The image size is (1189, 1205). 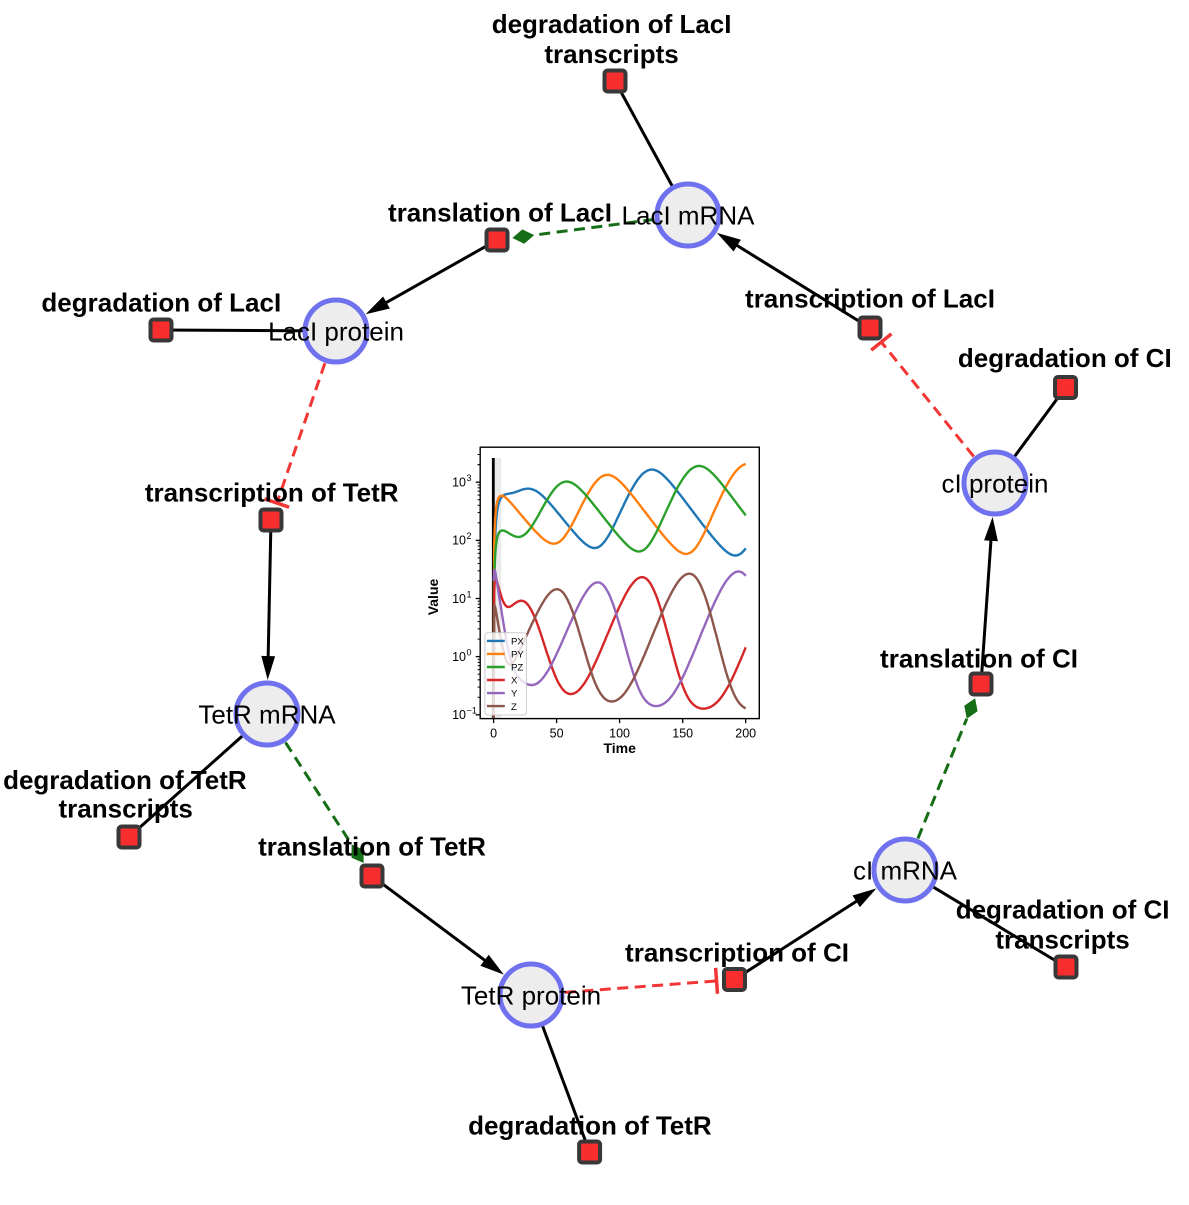 I want to click on svg-text: Y, so click(x=514, y=694).